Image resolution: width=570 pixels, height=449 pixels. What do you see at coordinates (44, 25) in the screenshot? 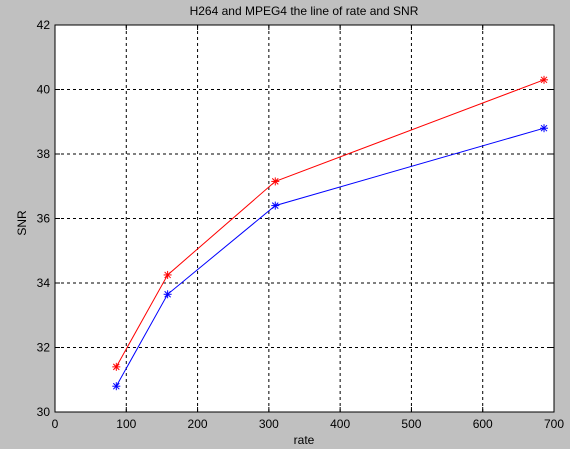
I see `y-tick-label: 42` at bounding box center [44, 25].